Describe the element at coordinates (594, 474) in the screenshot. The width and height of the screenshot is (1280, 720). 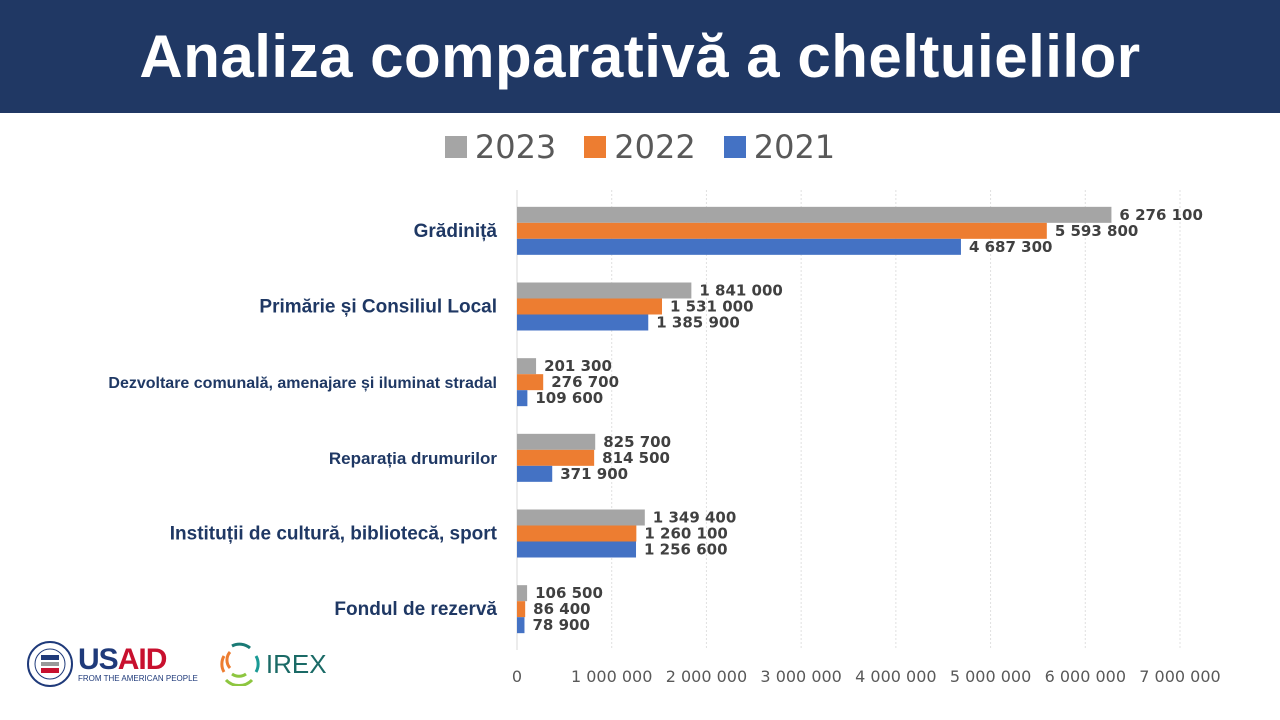
I see `data-label: 371 900` at that location.